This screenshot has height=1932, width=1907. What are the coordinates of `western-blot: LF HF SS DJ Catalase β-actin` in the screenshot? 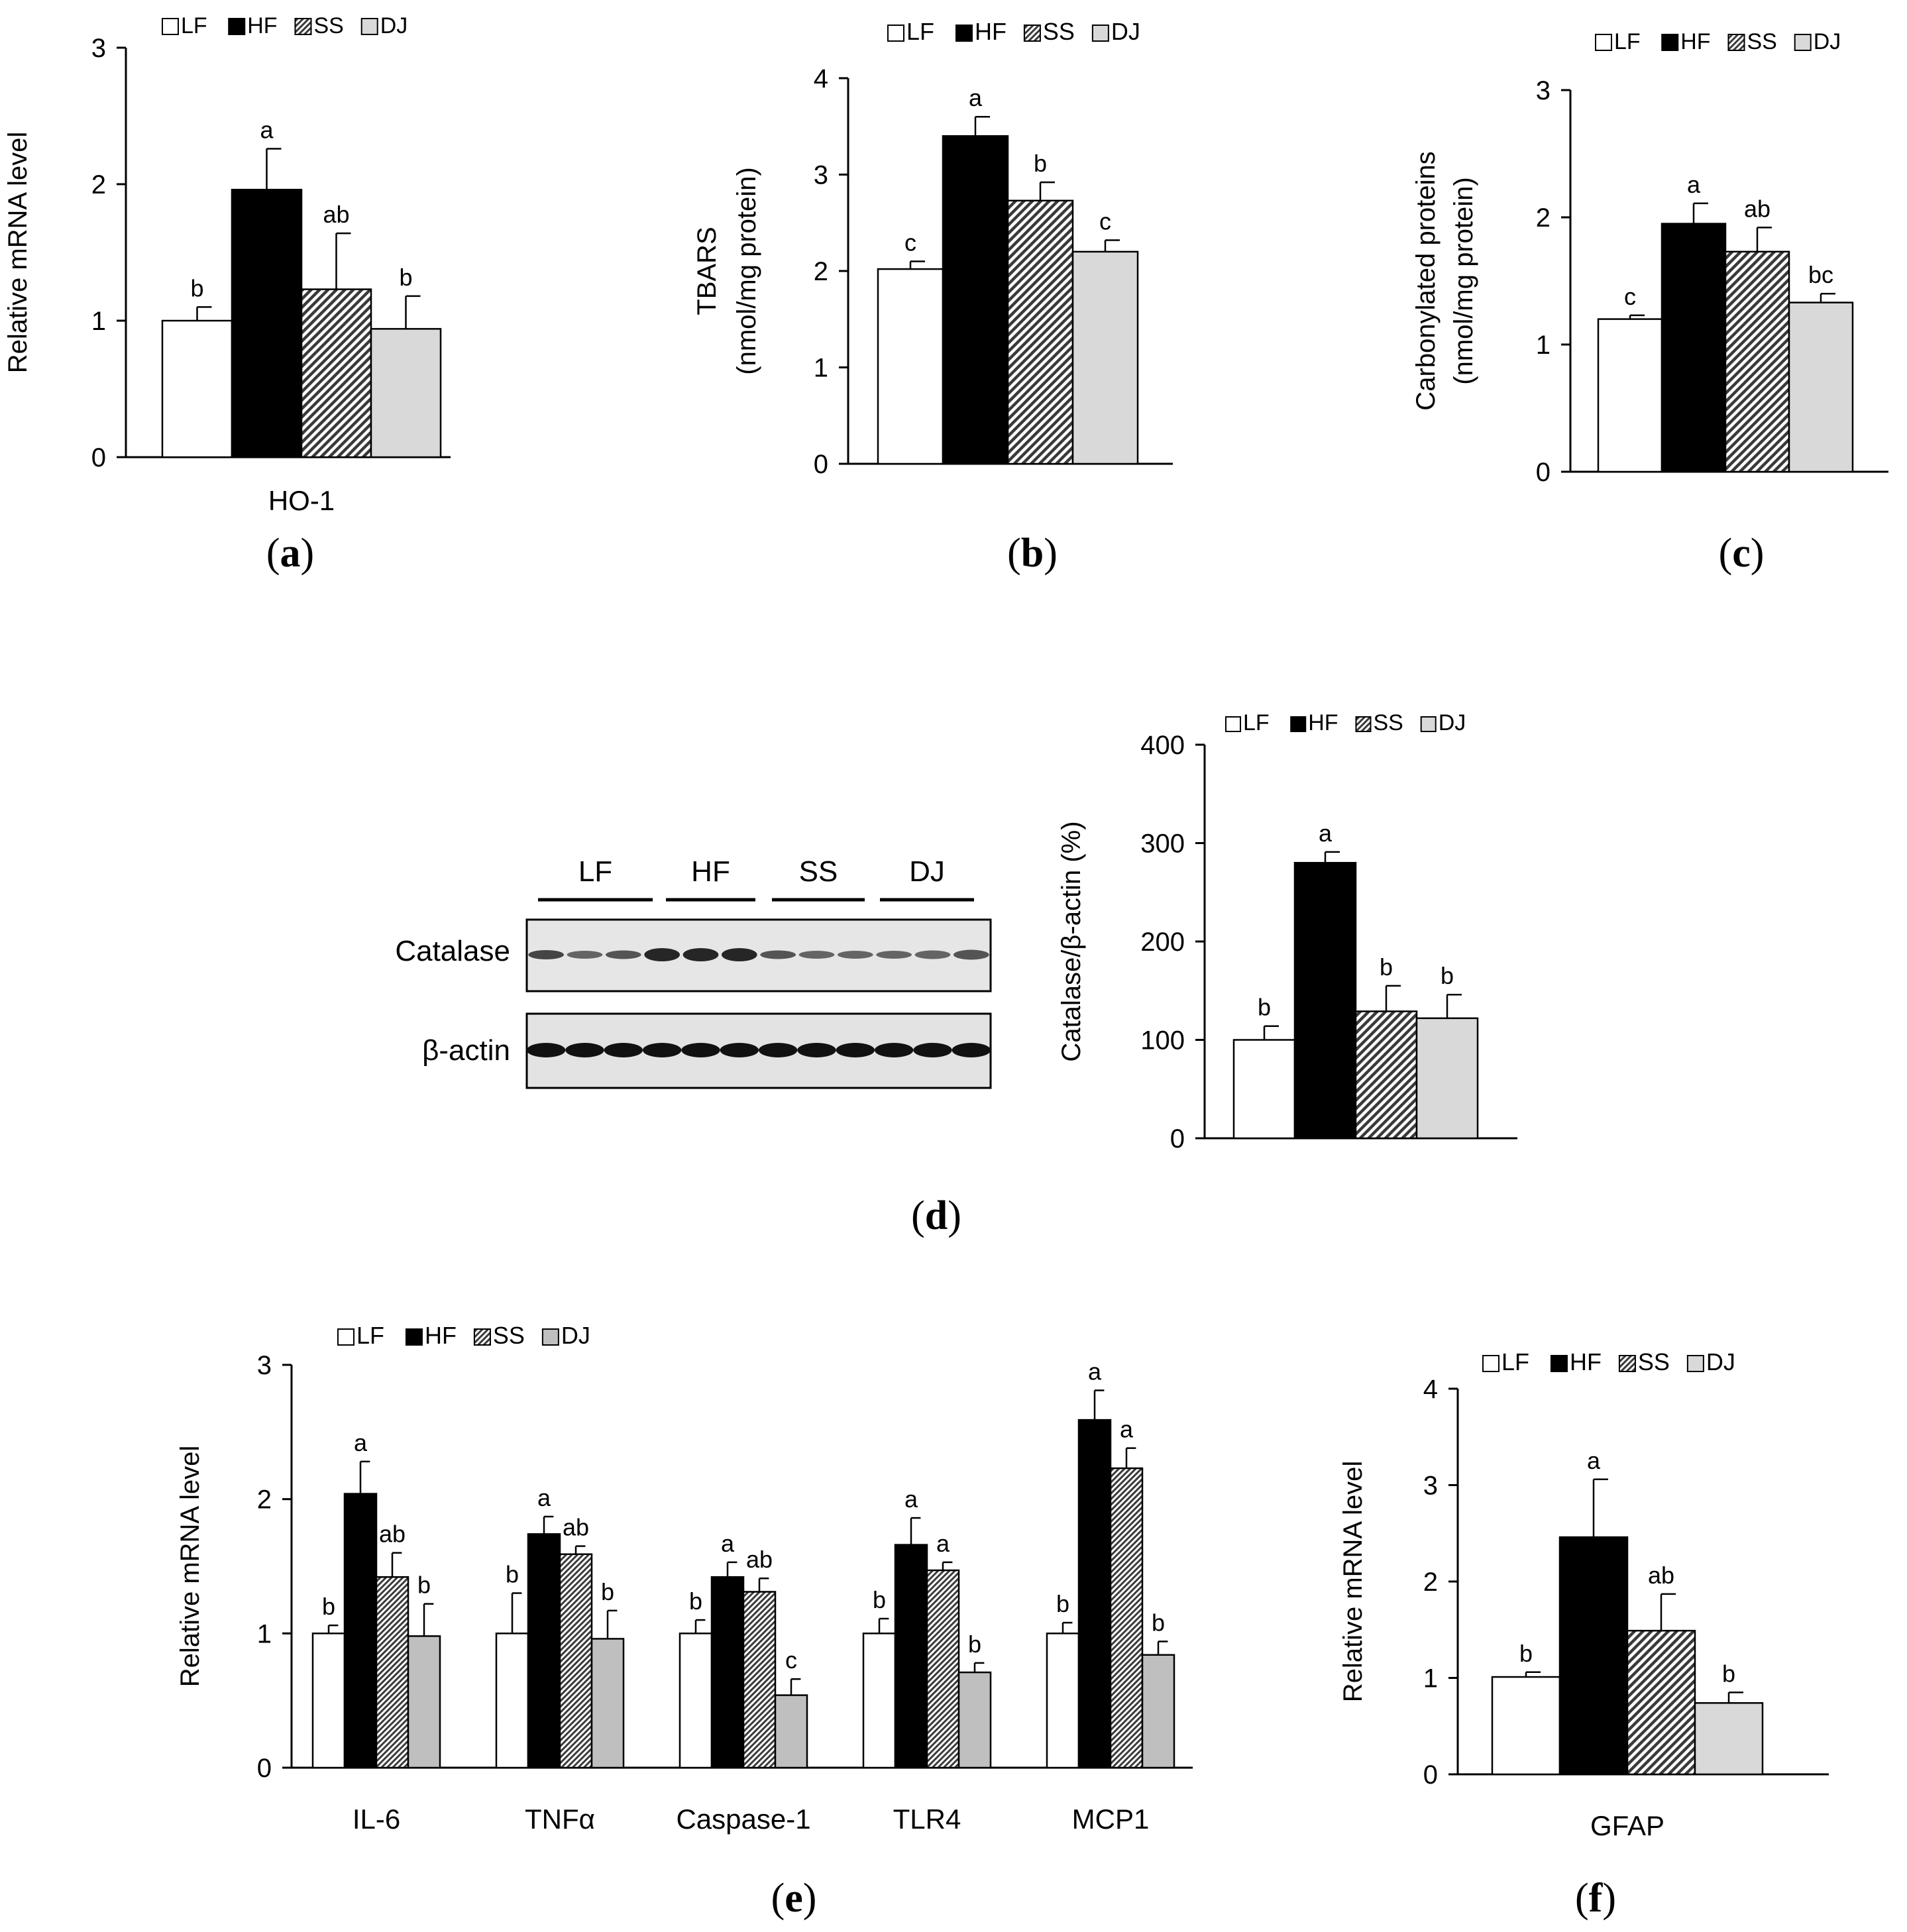 It's located at (693, 972).